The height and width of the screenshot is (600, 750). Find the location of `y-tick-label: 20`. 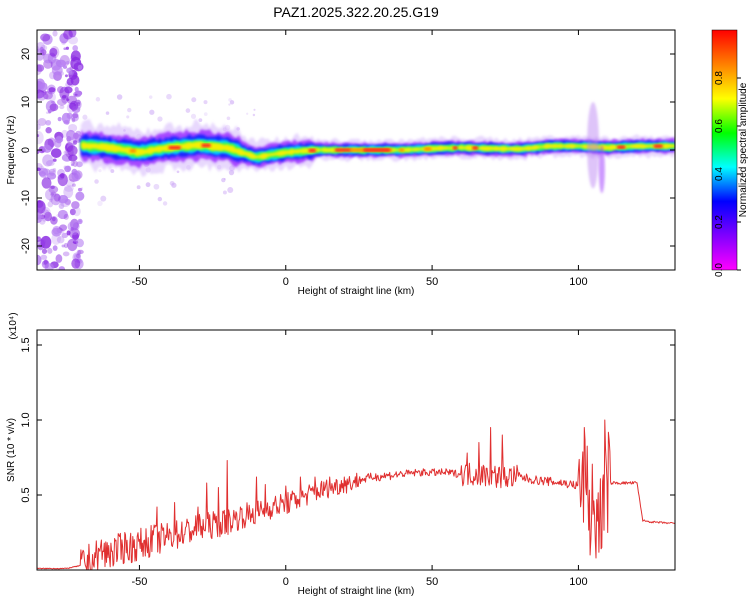

y-tick-label: 20 is located at coordinates (26, 54).